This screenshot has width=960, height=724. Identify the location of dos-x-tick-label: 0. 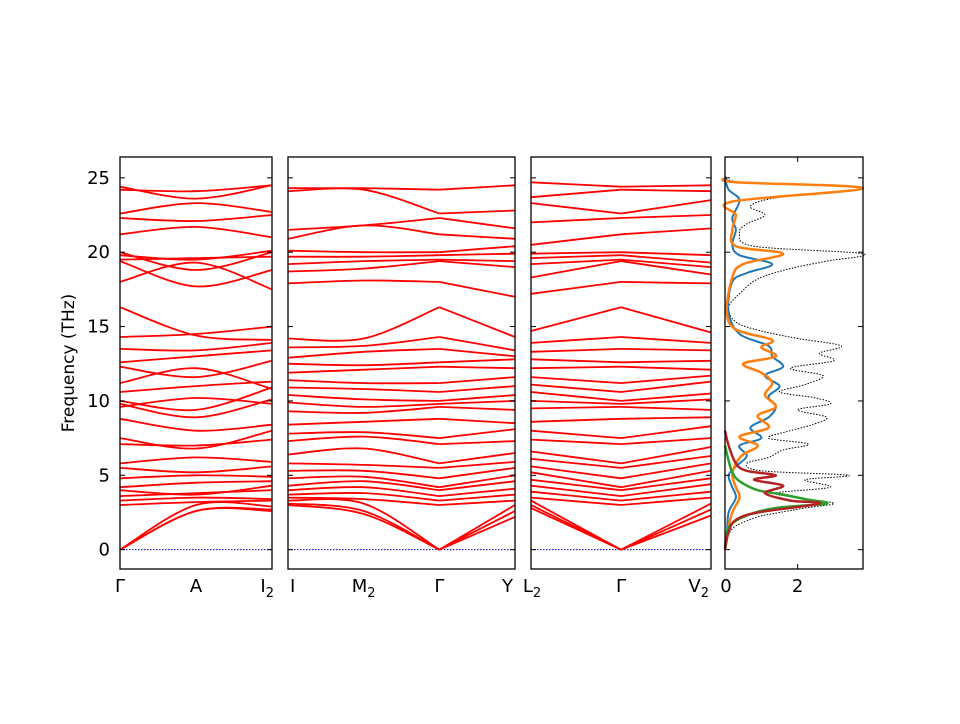
(725, 586).